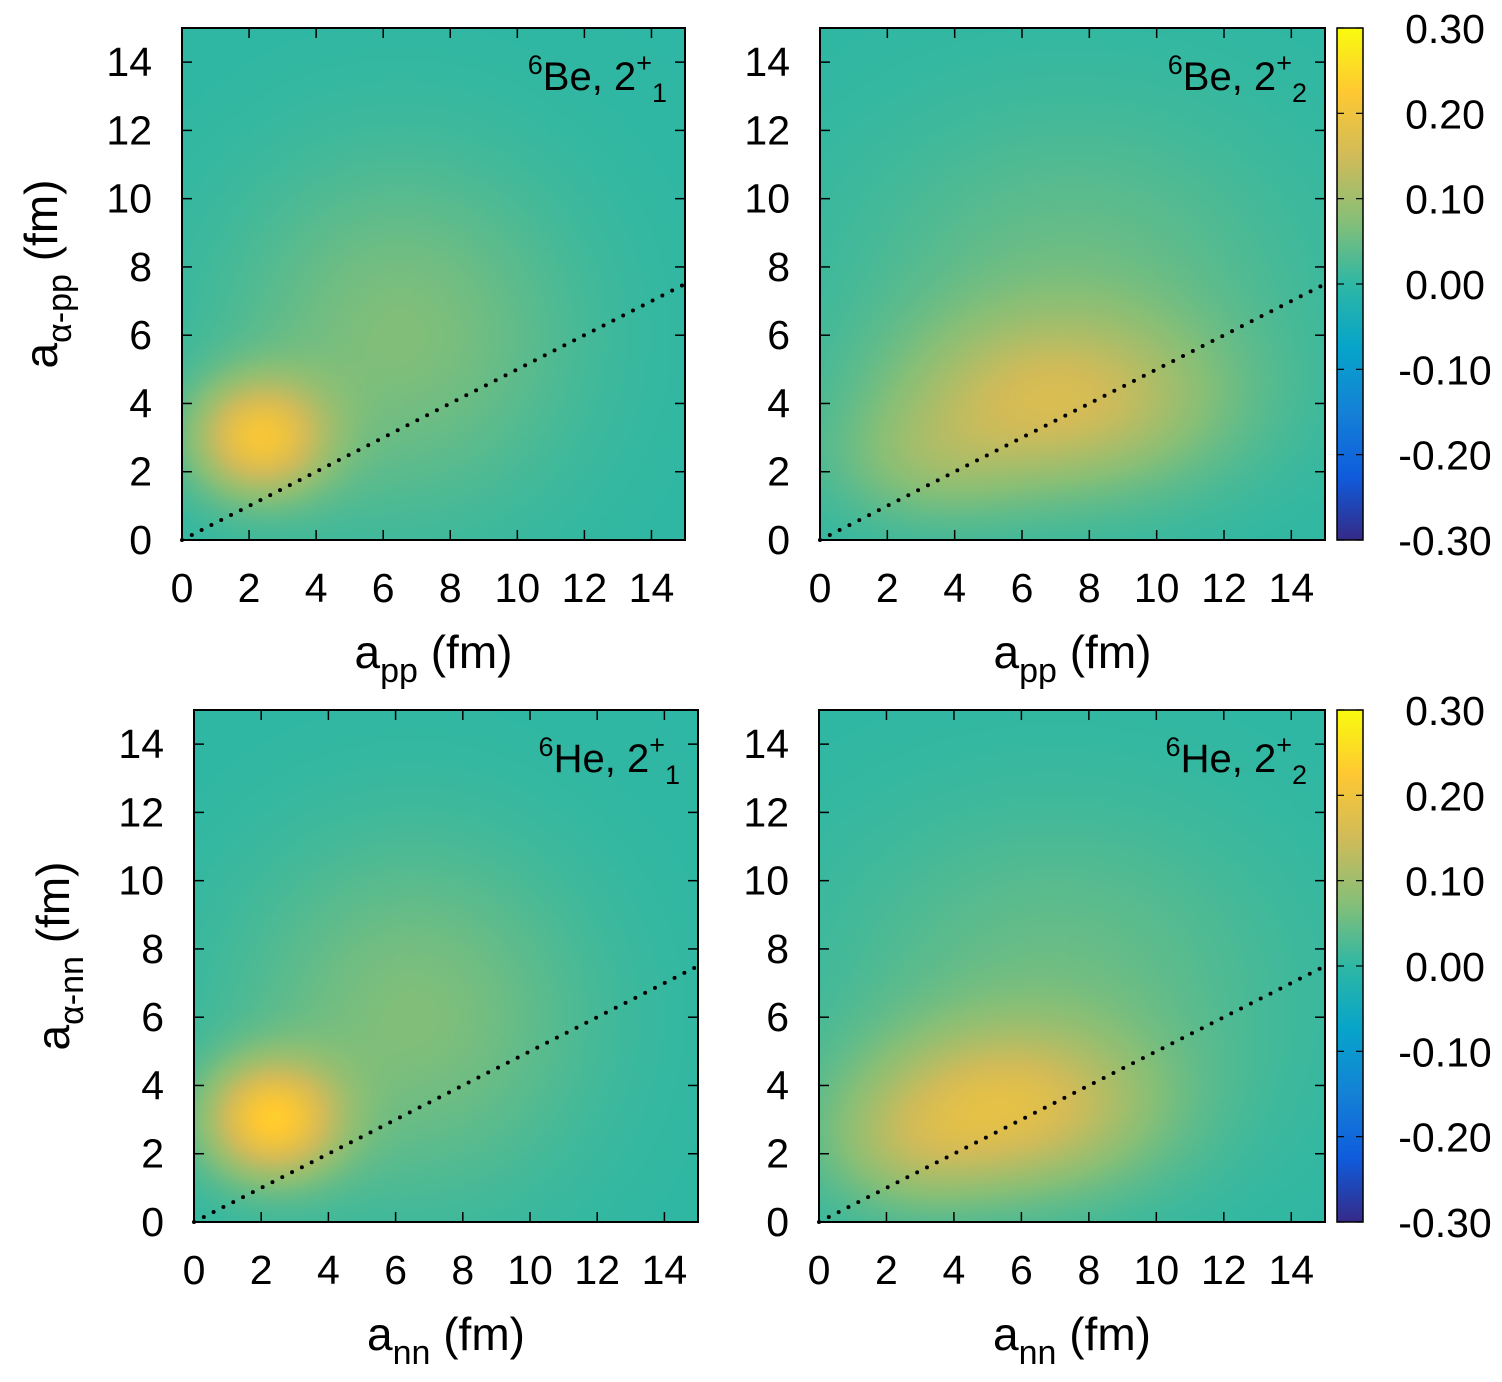 The image size is (1502, 1382). What do you see at coordinates (1236, 760) in the screenshot?
I see `panel-label: 6He, 2+2` at bounding box center [1236, 760].